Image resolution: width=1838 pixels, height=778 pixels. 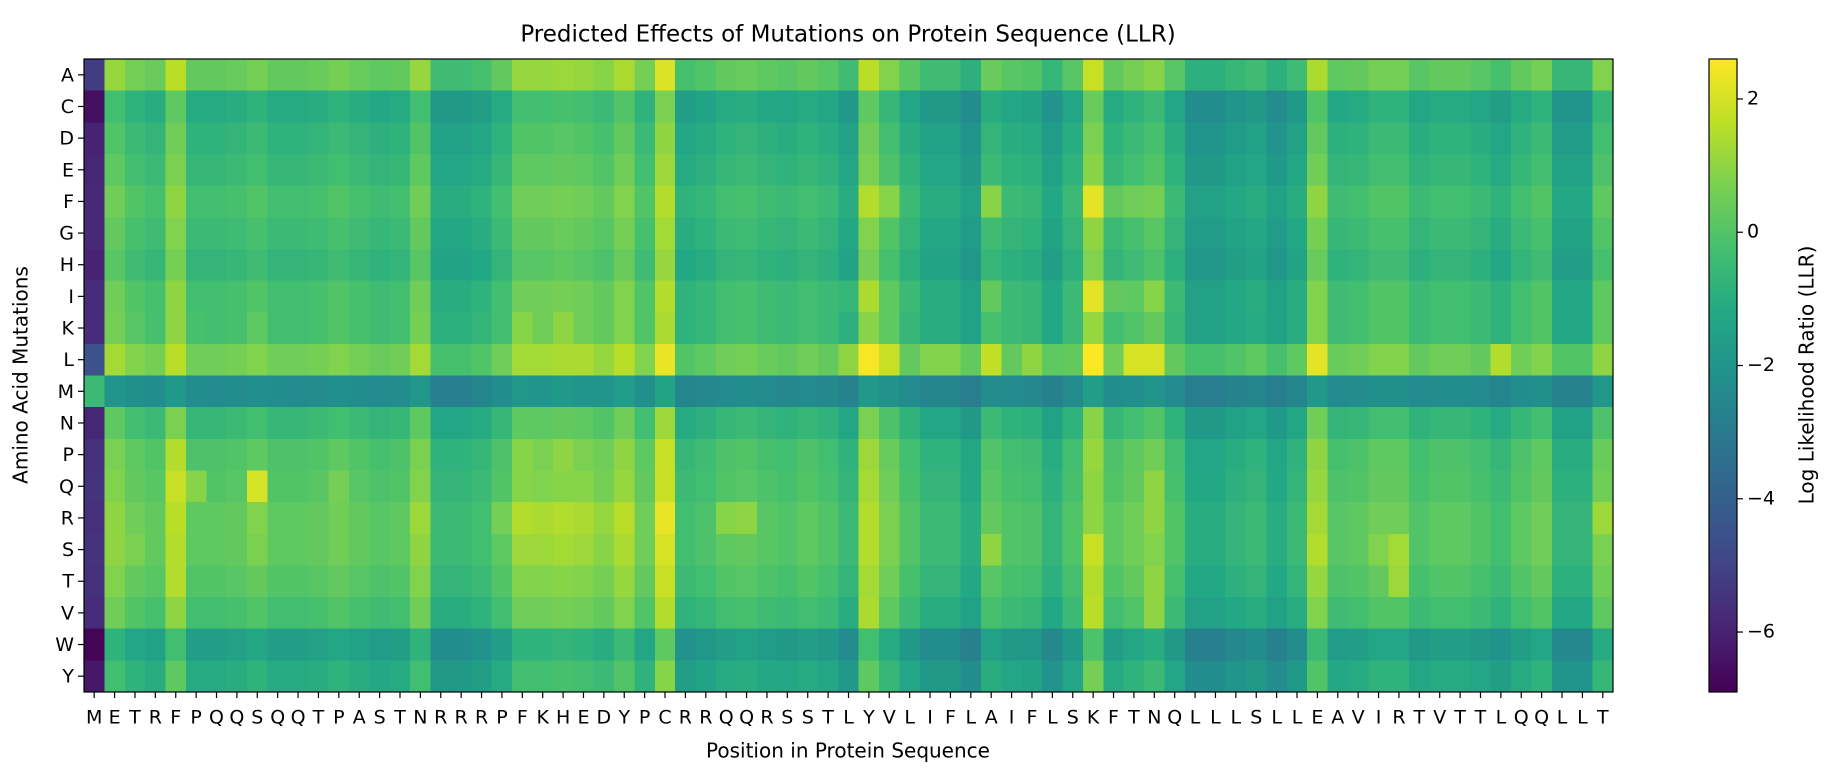 What do you see at coordinates (94, 718) in the screenshot?
I see `x-tick-label: M` at bounding box center [94, 718].